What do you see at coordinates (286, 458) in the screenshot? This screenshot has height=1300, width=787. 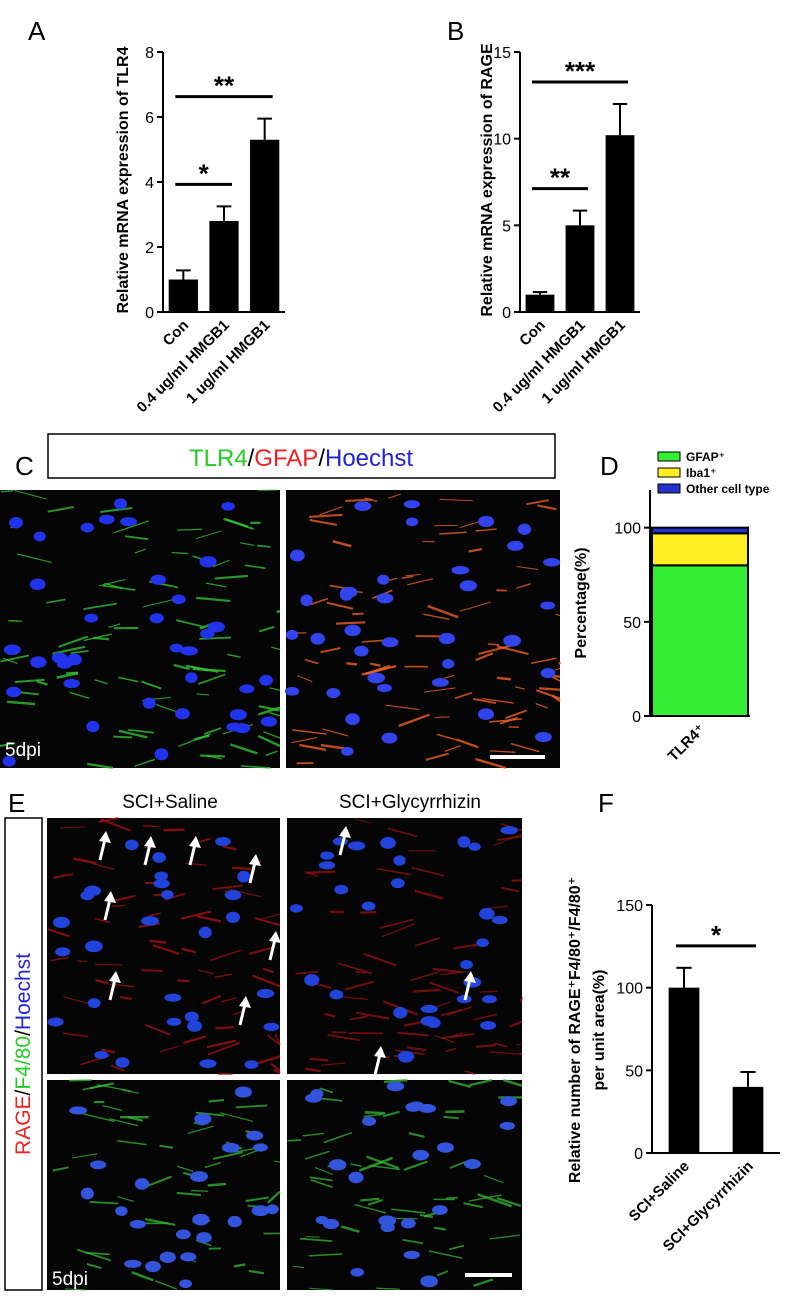 I see `title-part: GFAP` at bounding box center [286, 458].